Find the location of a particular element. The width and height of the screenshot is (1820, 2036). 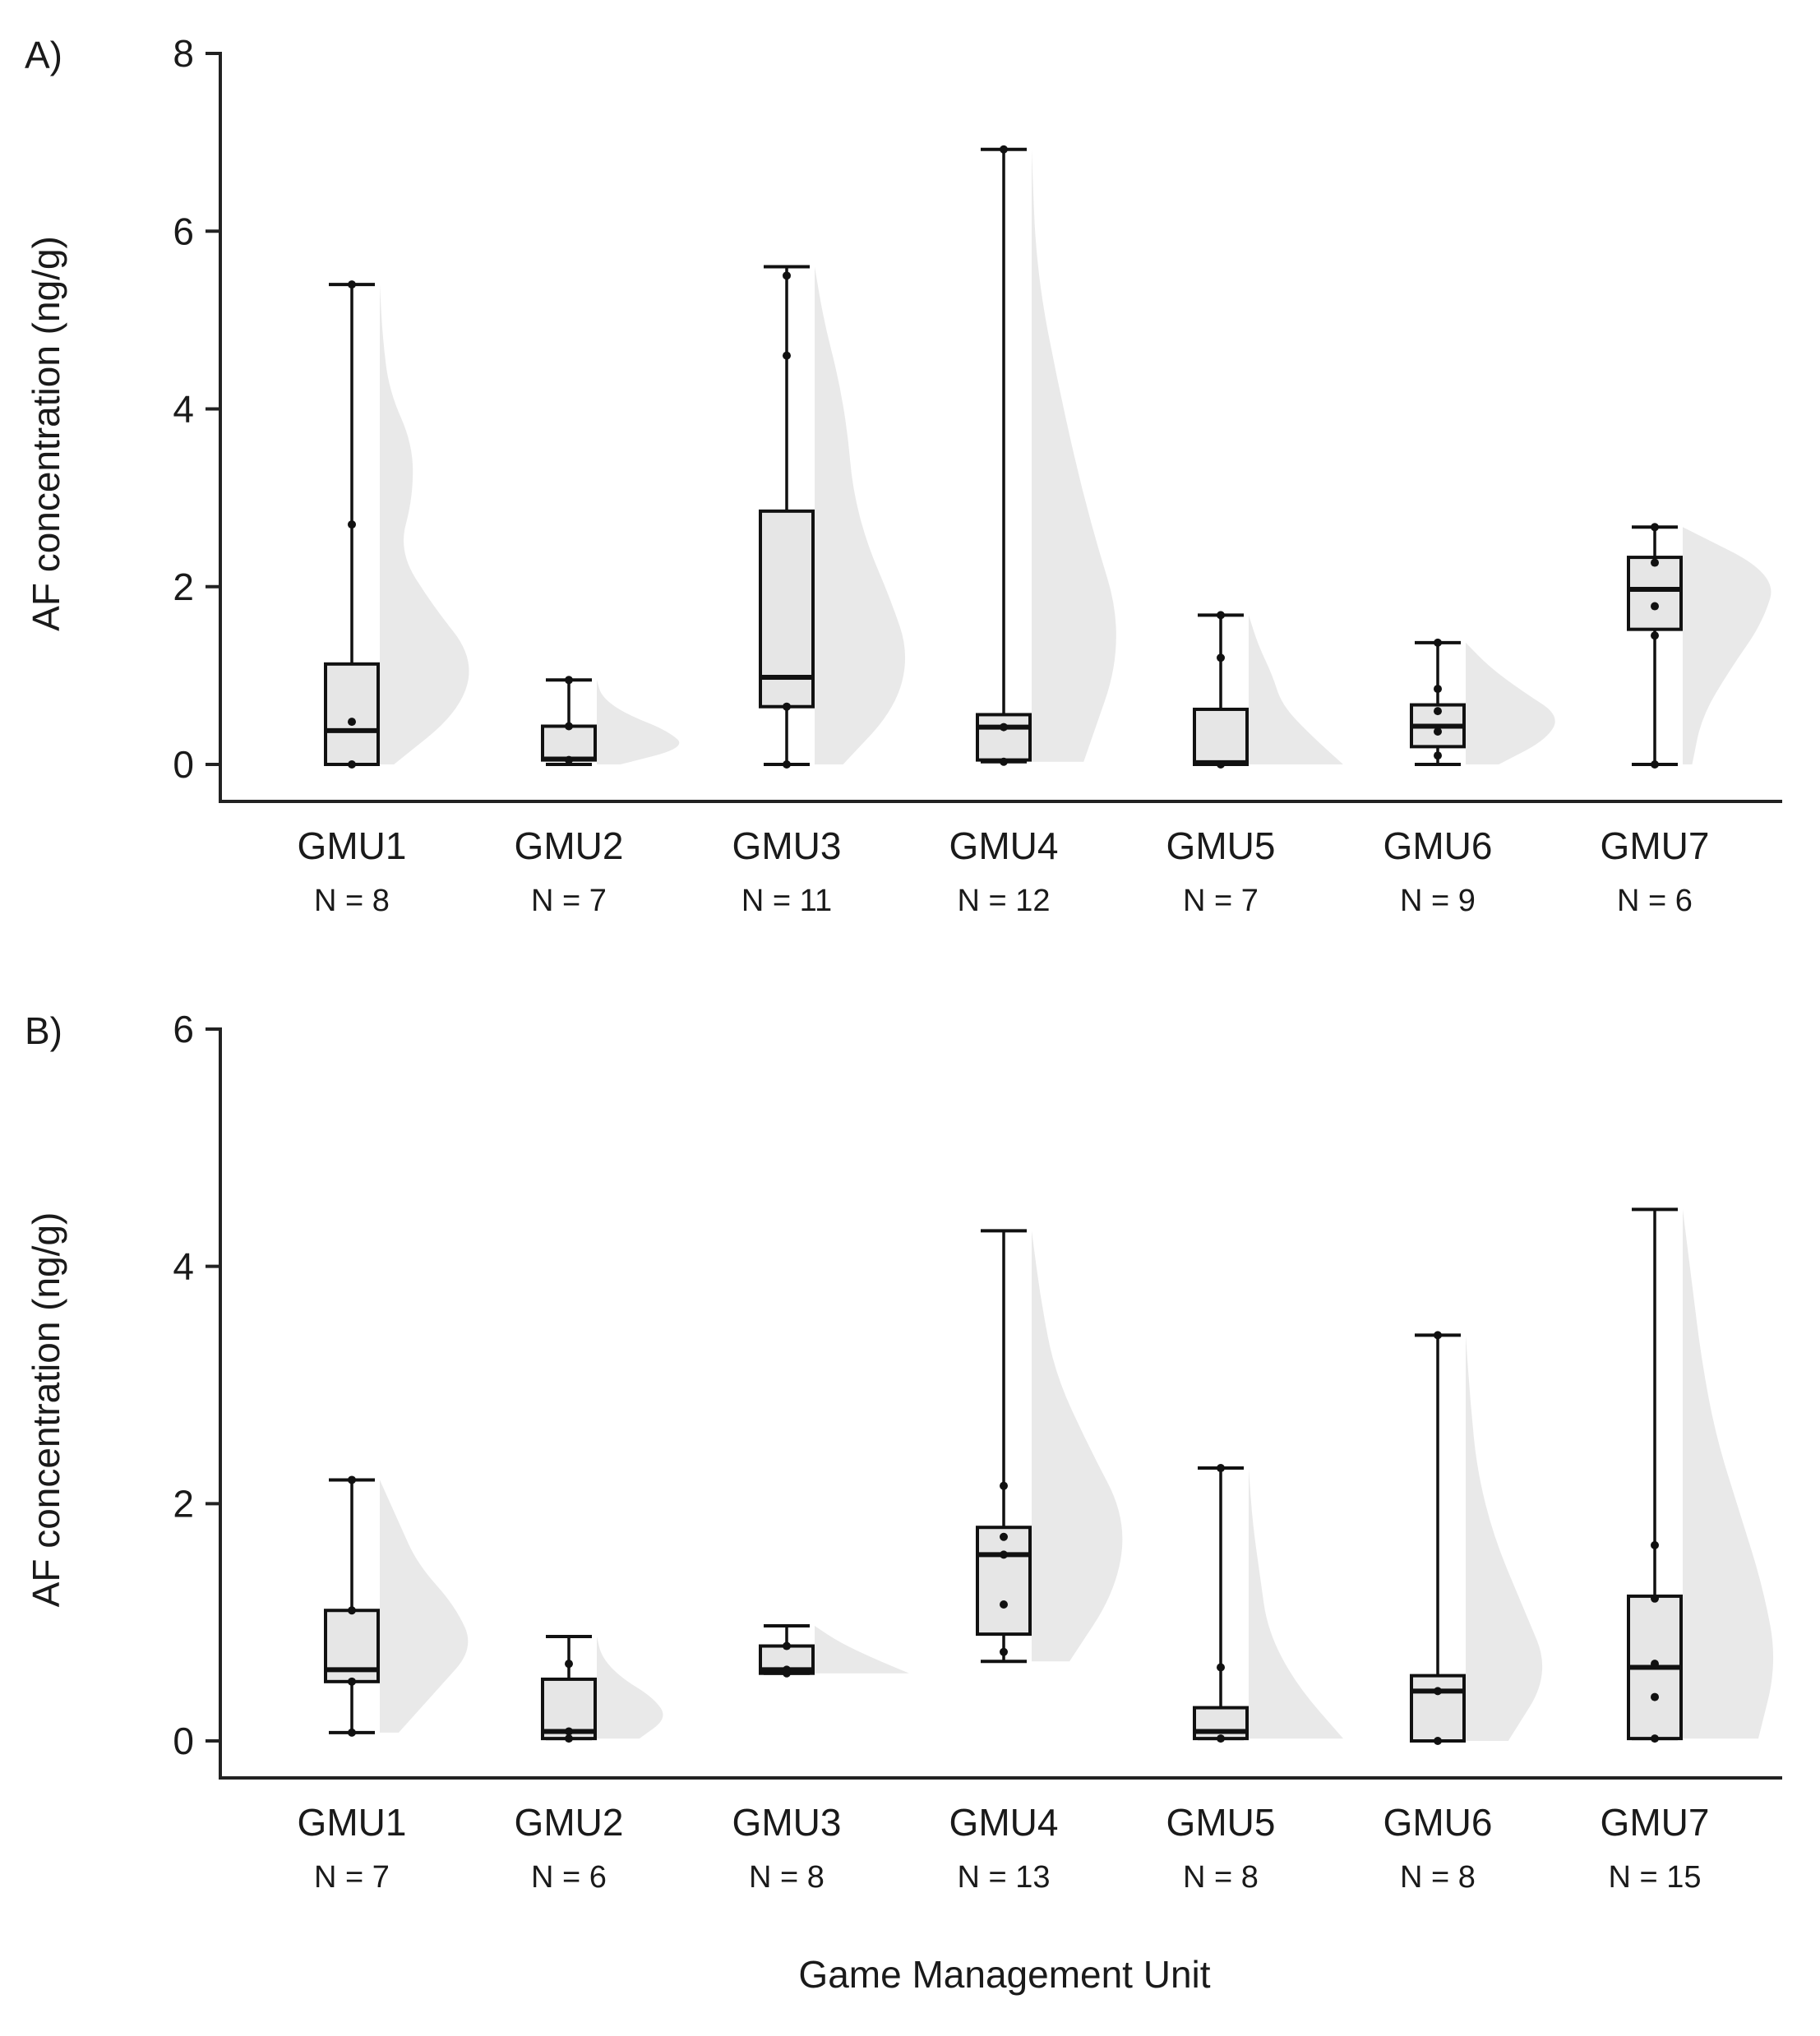

y-tick-label: 6 is located at coordinates (183, 1029).